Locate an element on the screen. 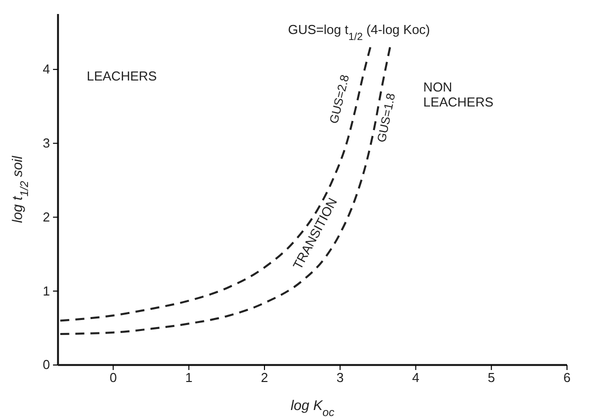  x-tick-label: 1 is located at coordinates (188, 378).